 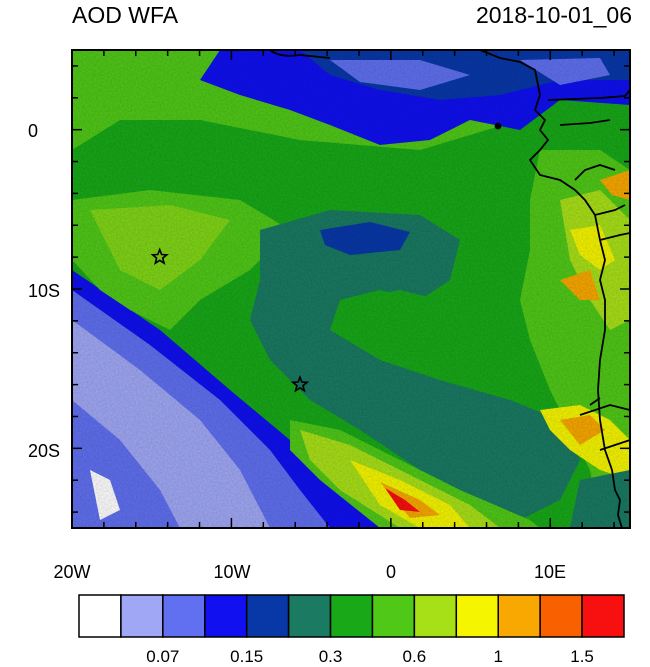 What do you see at coordinates (71, 572) in the screenshot?
I see `x-tick-label: 20W` at bounding box center [71, 572].